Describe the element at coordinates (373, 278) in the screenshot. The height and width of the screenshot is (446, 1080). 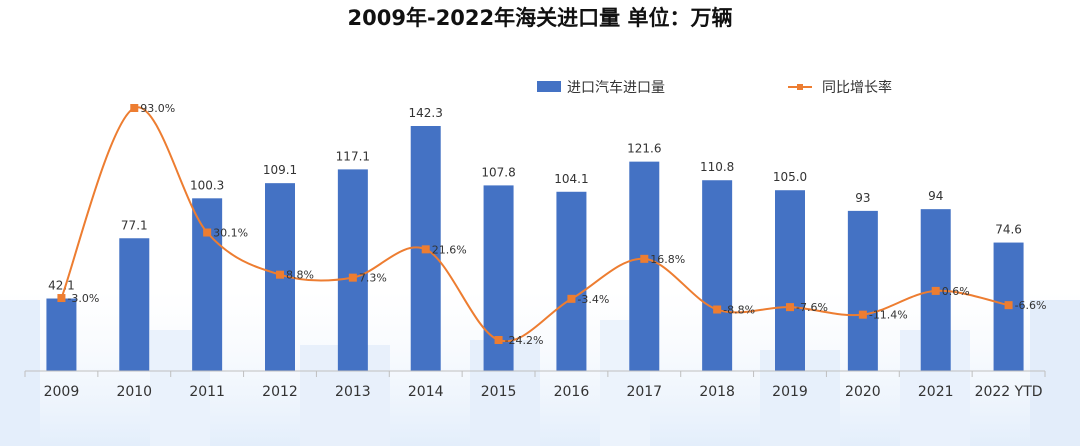
I see `growth-rate-label: 7.3%` at that location.